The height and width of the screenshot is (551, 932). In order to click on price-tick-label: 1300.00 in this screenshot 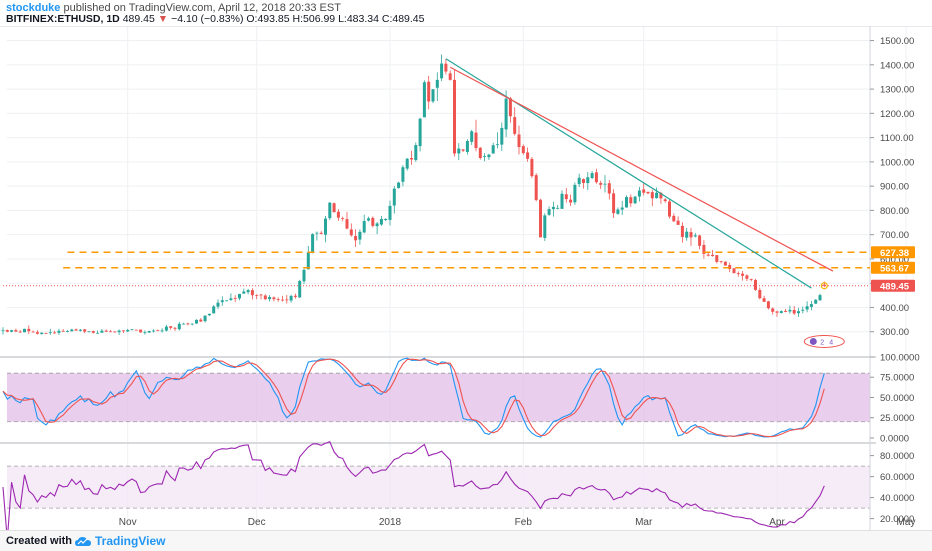, I will do `click(897, 90)`.